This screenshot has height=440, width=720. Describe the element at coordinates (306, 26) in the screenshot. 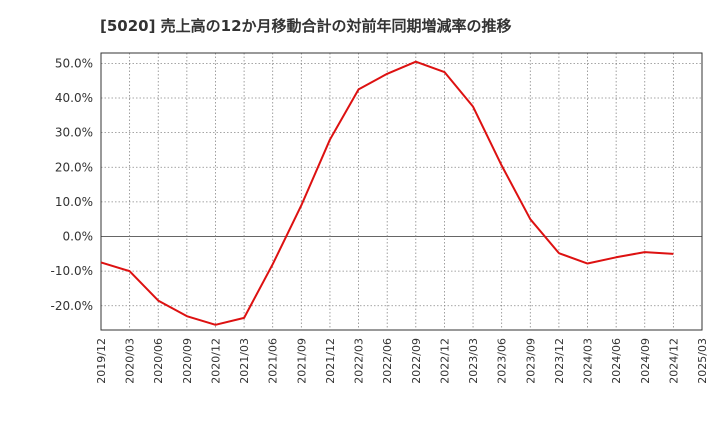

I see `chart-title: [5020] 売上高の12か月移動合計の対前年同期増減率の推移` at that location.